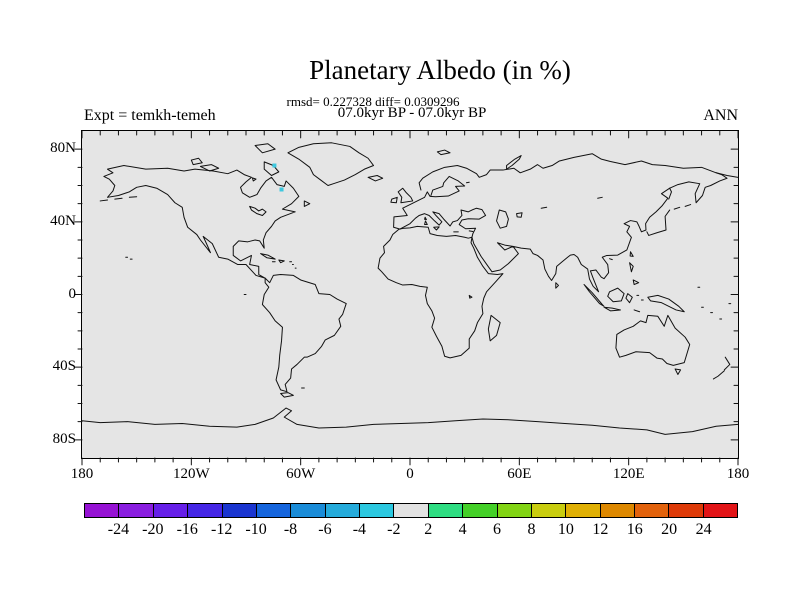 The image size is (800, 600). What do you see at coordinates (402, 195) in the screenshot?
I see `coast-britain` at bounding box center [402, 195].